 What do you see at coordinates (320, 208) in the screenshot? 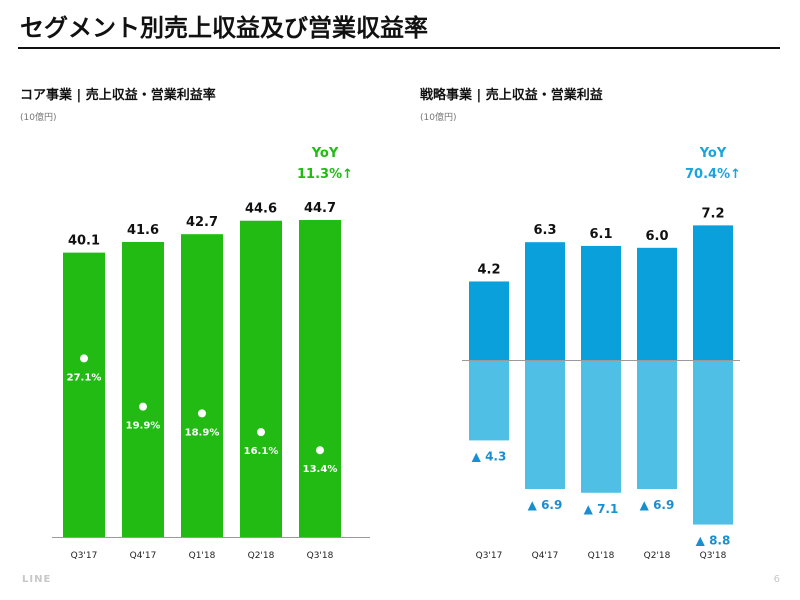
I see `core-revenue-label: 44.7` at bounding box center [320, 208].